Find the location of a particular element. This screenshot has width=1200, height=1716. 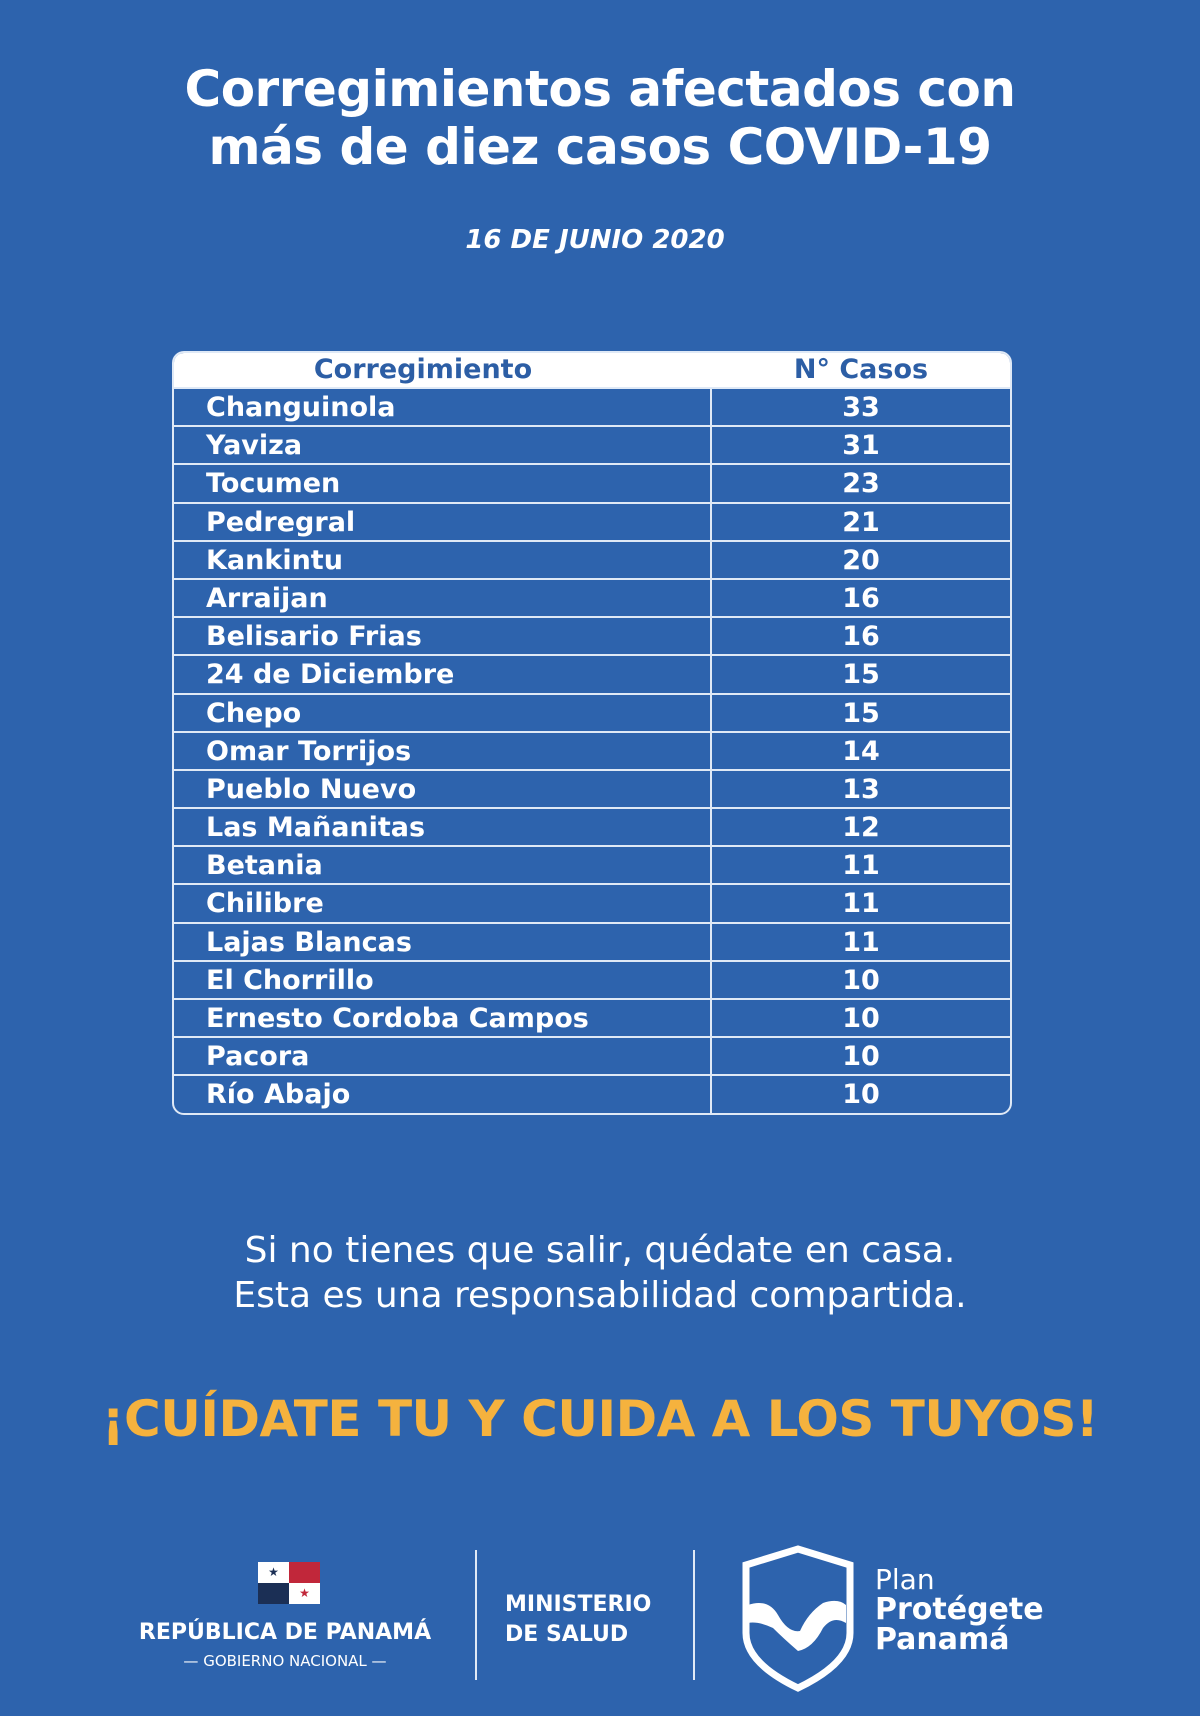

plan-line-2: Protégete is located at coordinates (959, 1609).